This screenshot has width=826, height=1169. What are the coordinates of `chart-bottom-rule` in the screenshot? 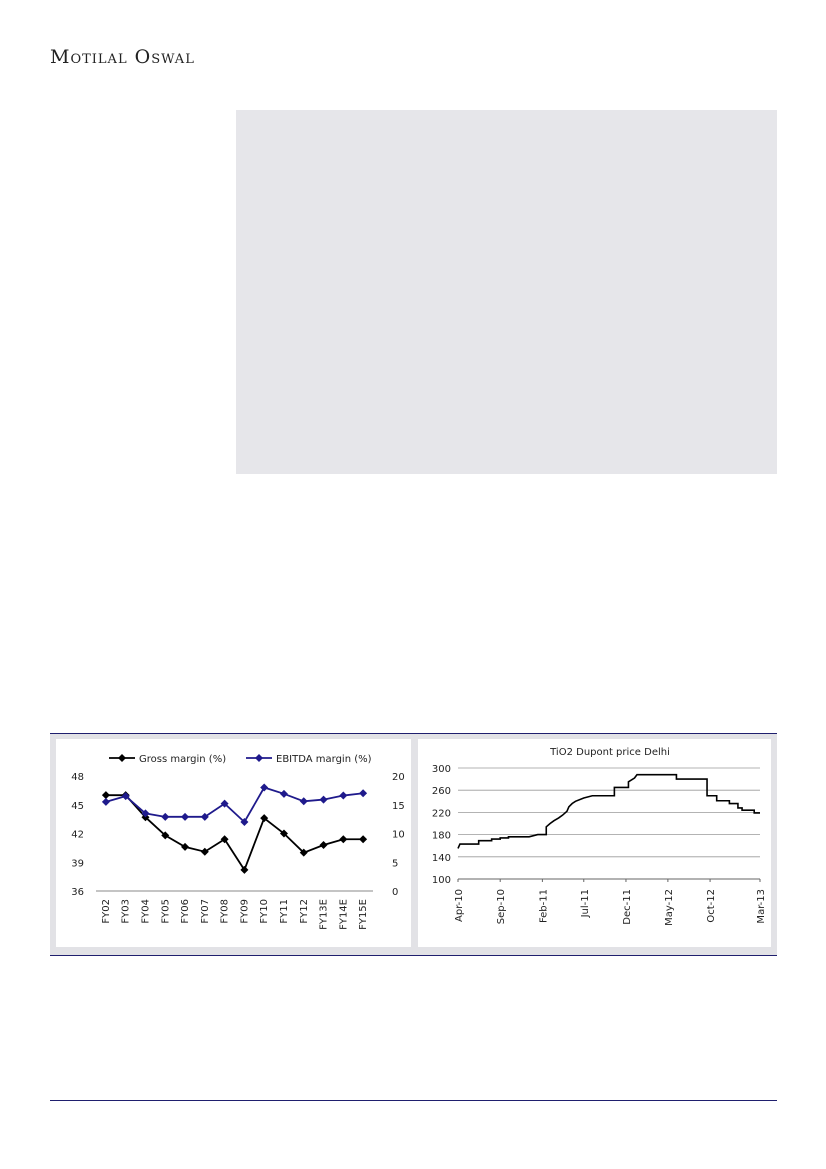 It's located at (413, 955).